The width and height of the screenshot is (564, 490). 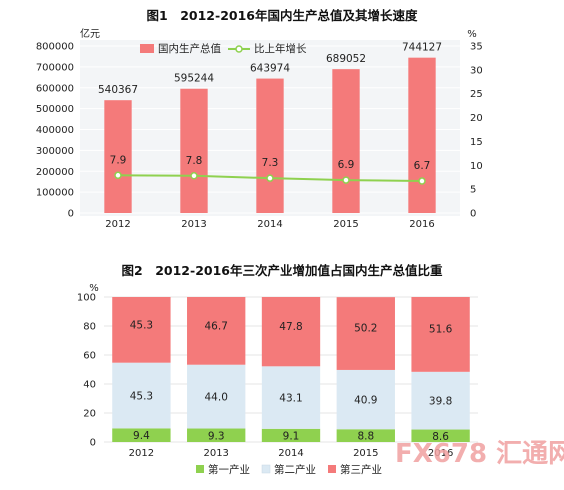 What do you see at coordinates (441, 329) in the screenshot?
I see `chart2-segment-label: 51.6` at bounding box center [441, 329].